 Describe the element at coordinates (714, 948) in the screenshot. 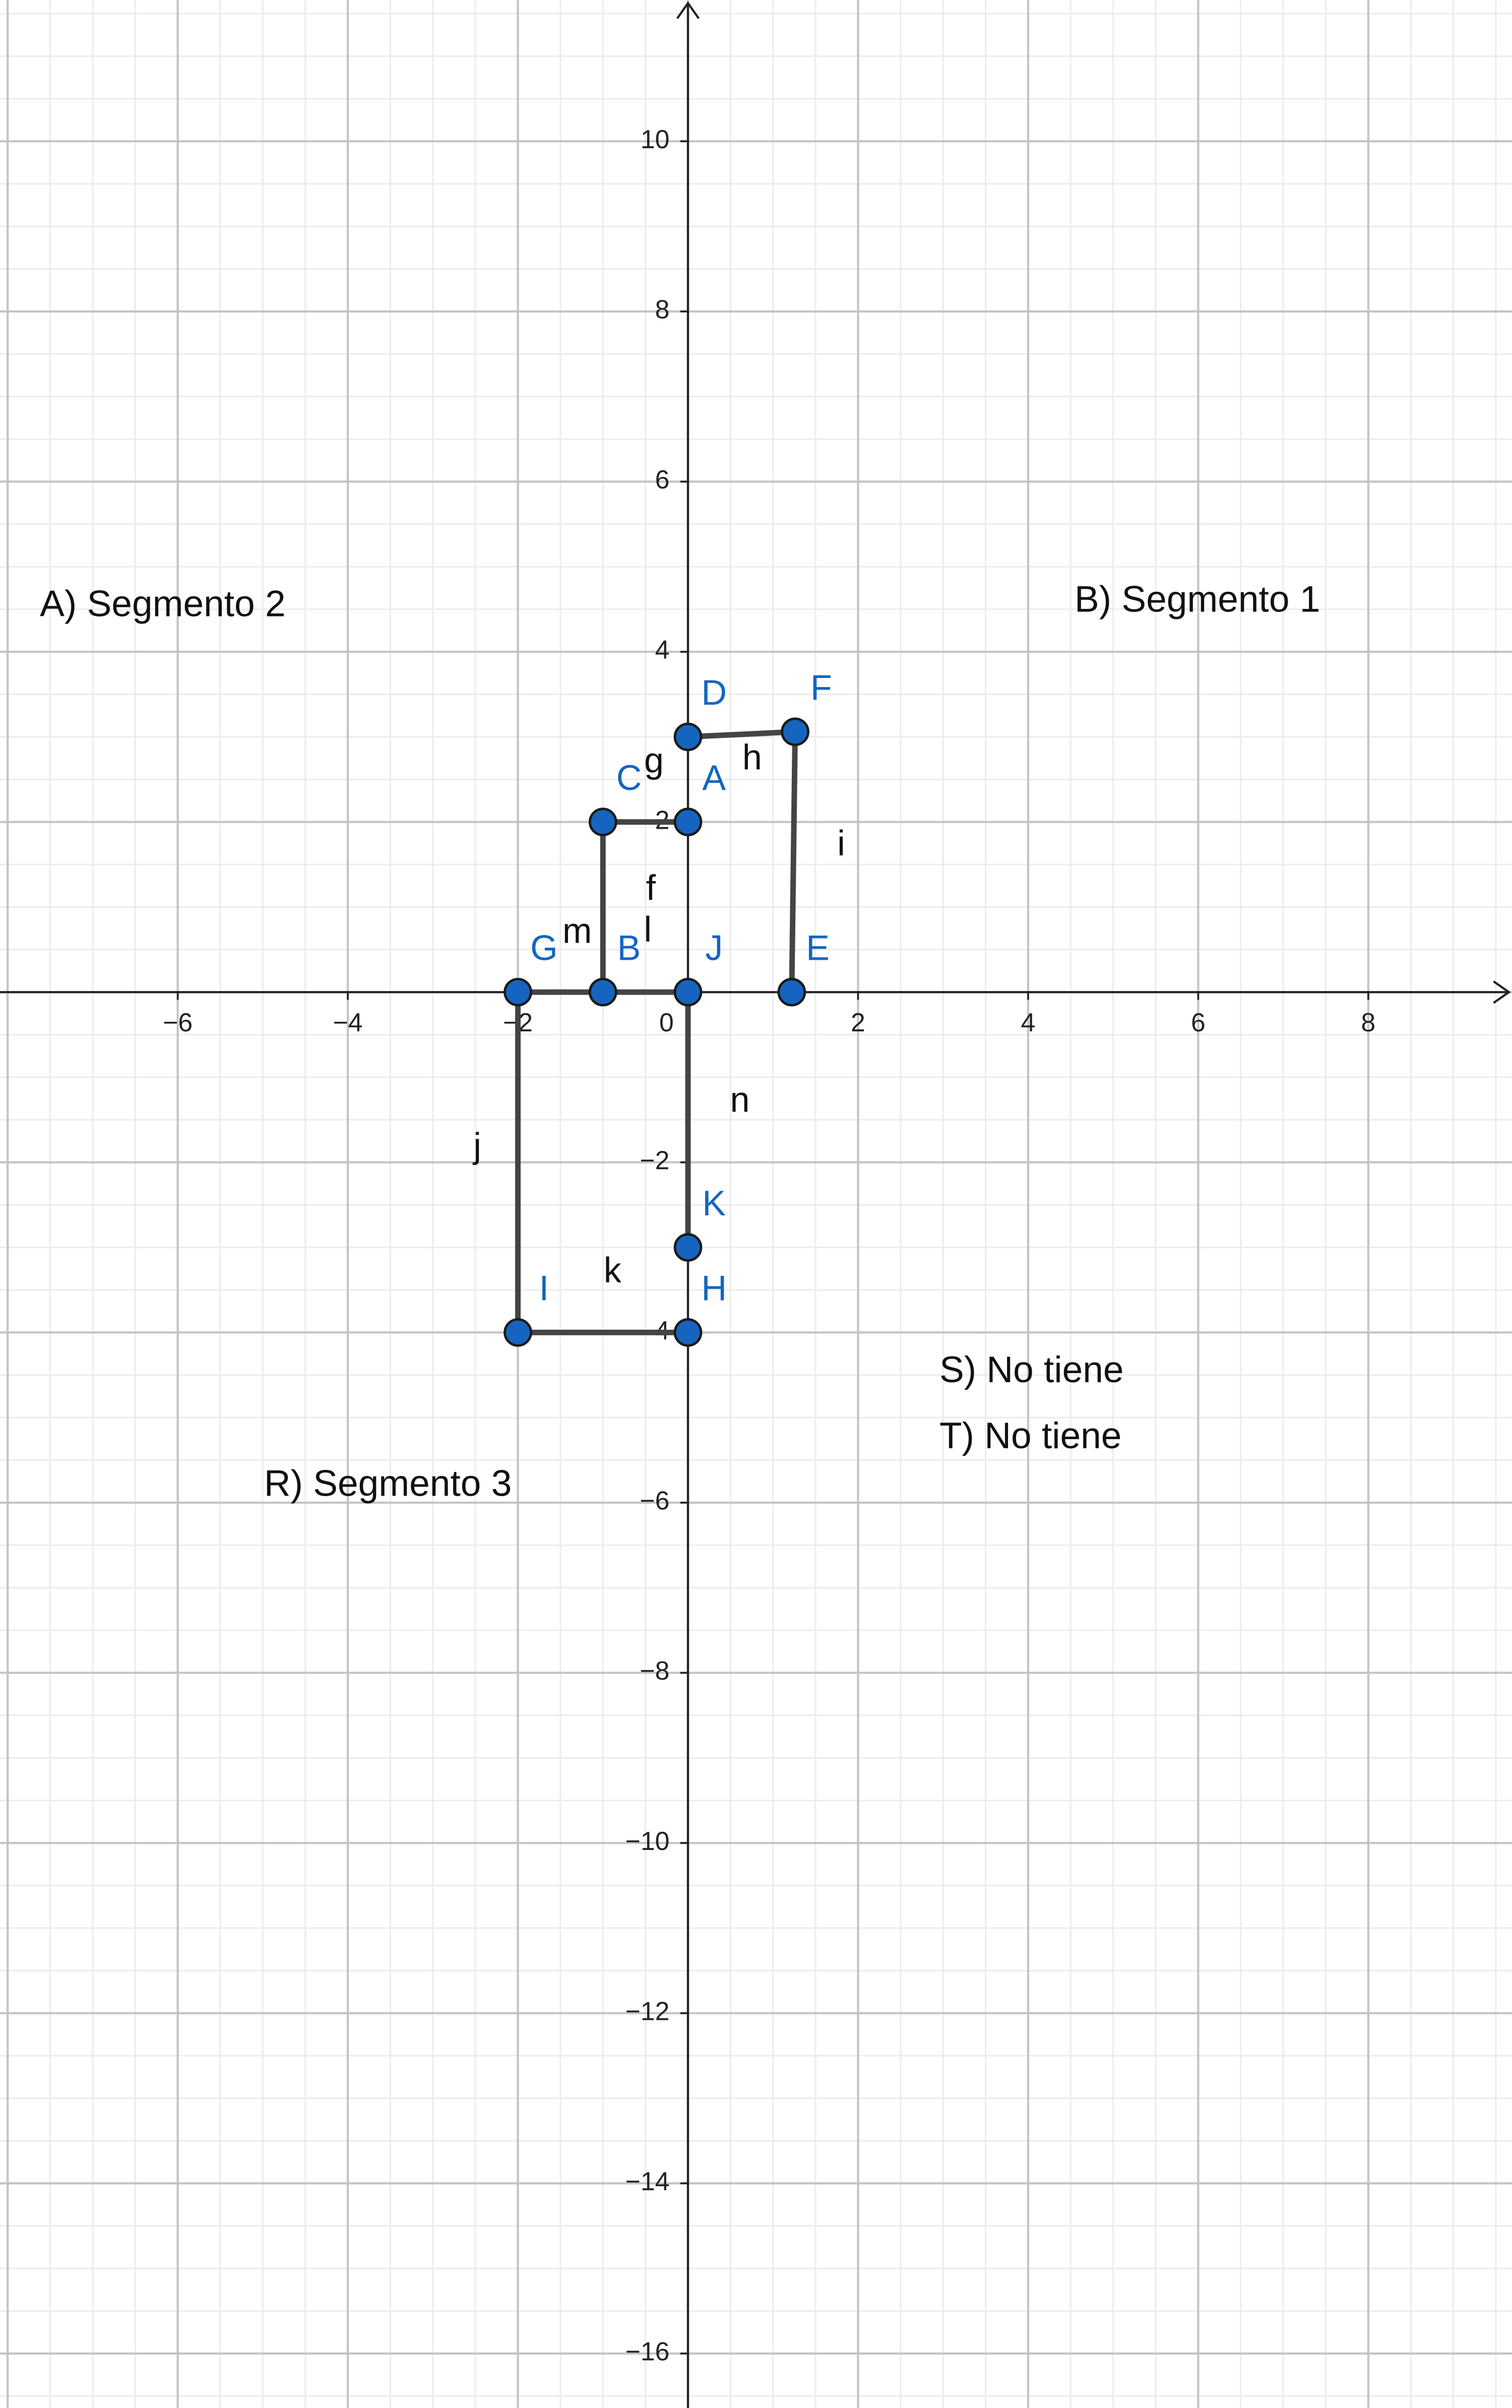

I see `point-label: J` at that location.